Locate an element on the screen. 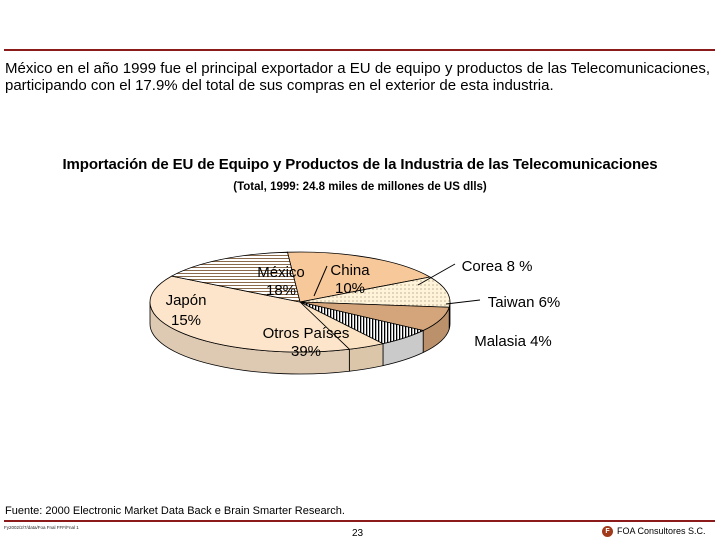 Image resolution: width=720 pixels, height=540 pixels. slice-label: México is located at coordinates (281, 272).